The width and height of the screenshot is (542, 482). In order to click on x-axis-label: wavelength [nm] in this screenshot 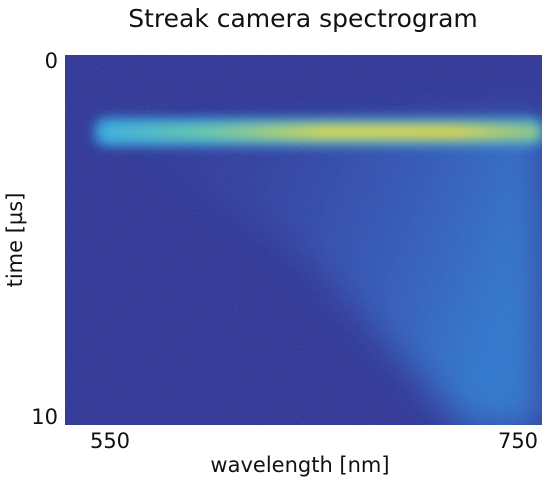, I will do `click(299, 465)`.